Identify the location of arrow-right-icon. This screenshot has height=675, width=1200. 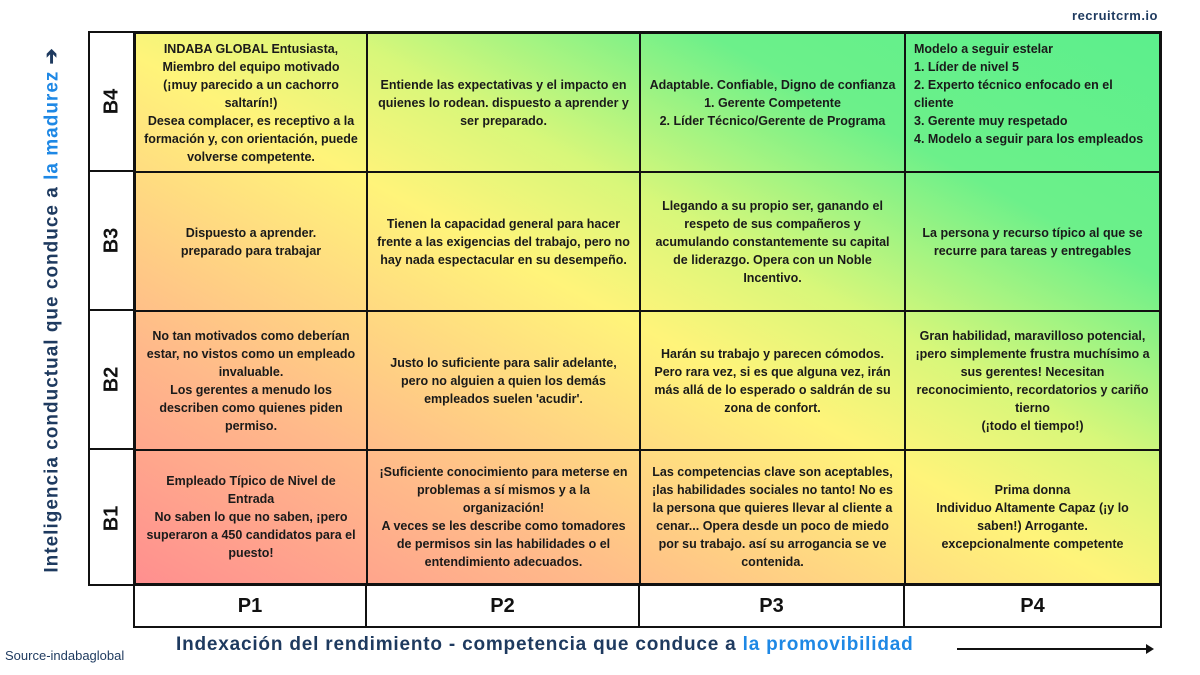
(1055, 649).